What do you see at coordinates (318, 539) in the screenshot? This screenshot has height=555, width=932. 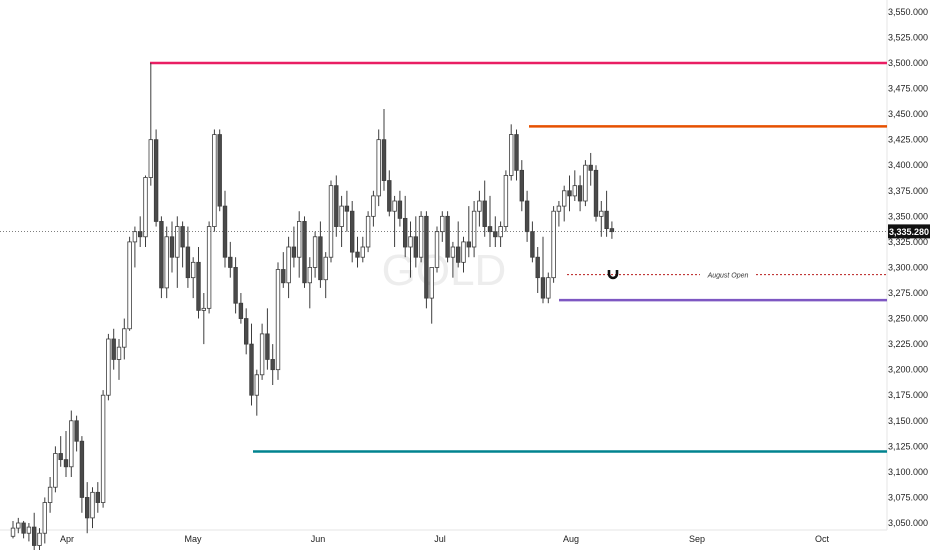 I see `time-axis-tick-label: Jun` at bounding box center [318, 539].